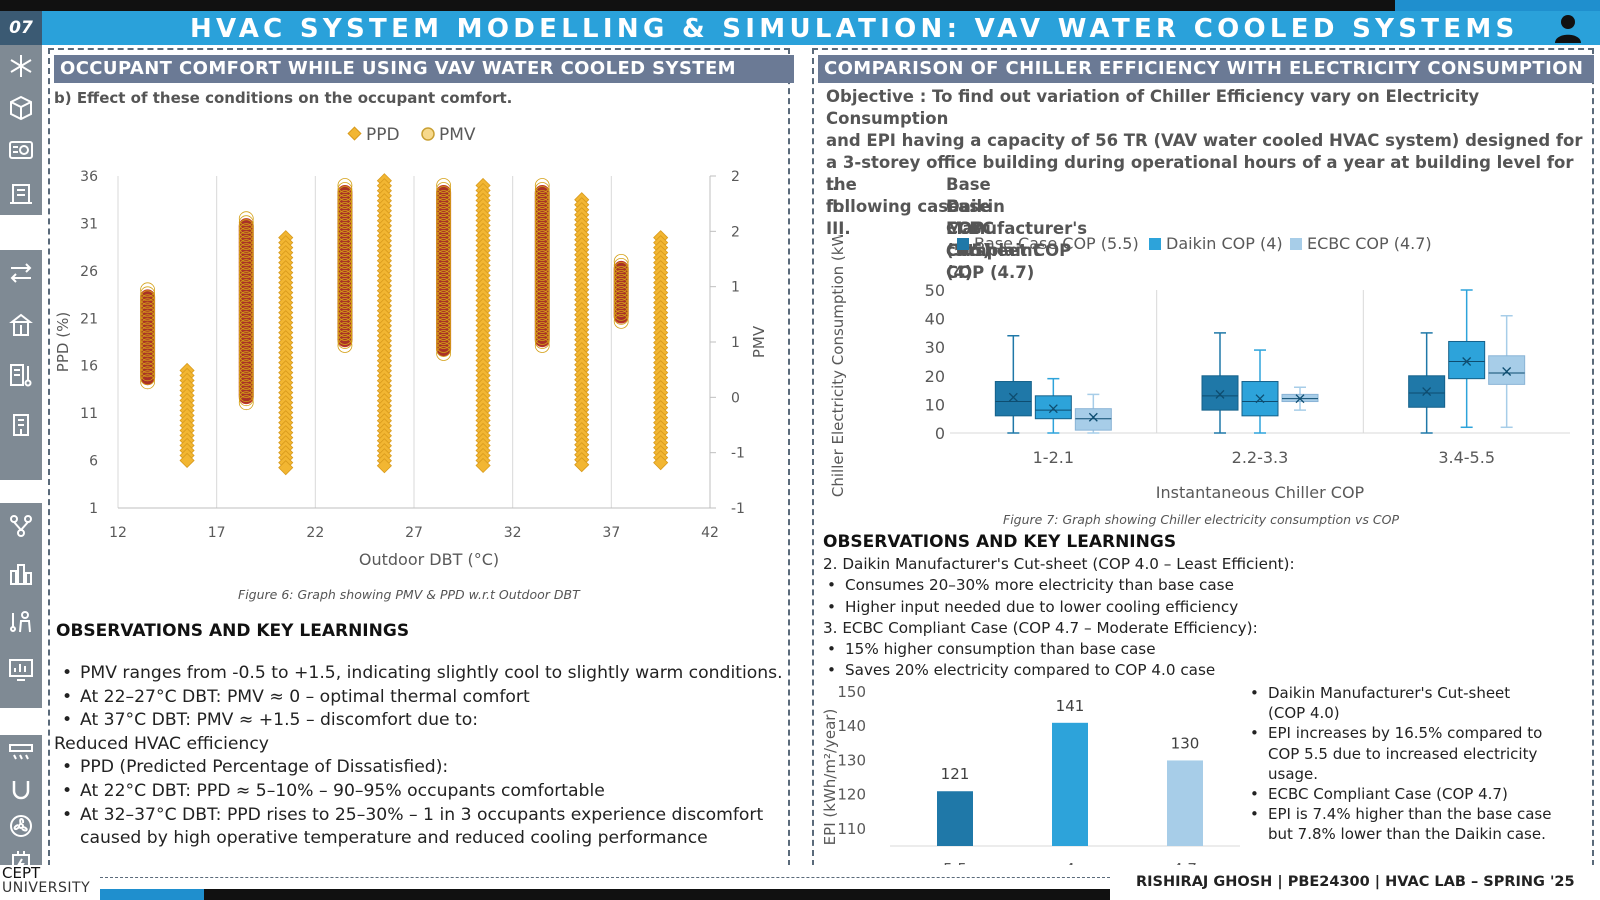 The width and height of the screenshot is (1600, 900). What do you see at coordinates (21, 754) in the screenshot?
I see `air-vent-icon` at bounding box center [21, 754].